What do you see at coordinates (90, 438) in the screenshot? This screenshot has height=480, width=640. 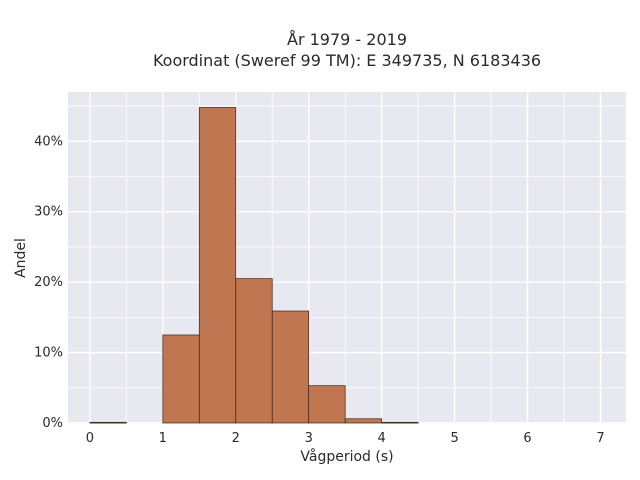 I see `x-tick-label: 0` at bounding box center [90, 438].